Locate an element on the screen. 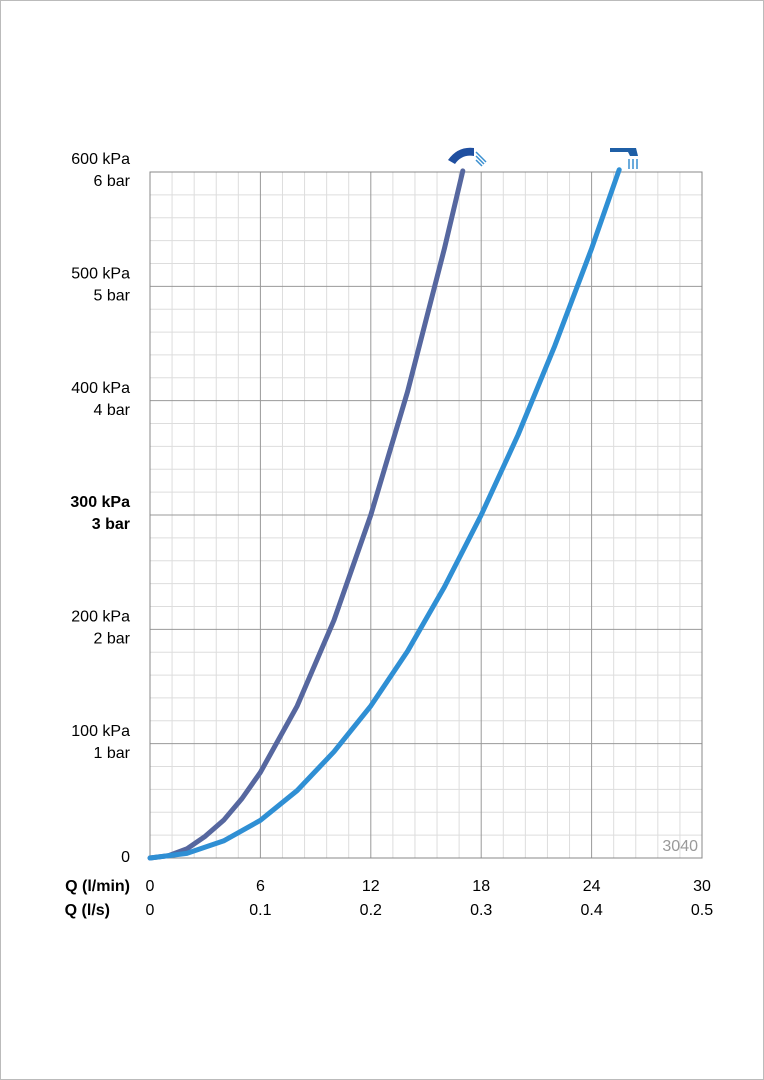  y2-tick-label: 6 bar is located at coordinates (112, 181).